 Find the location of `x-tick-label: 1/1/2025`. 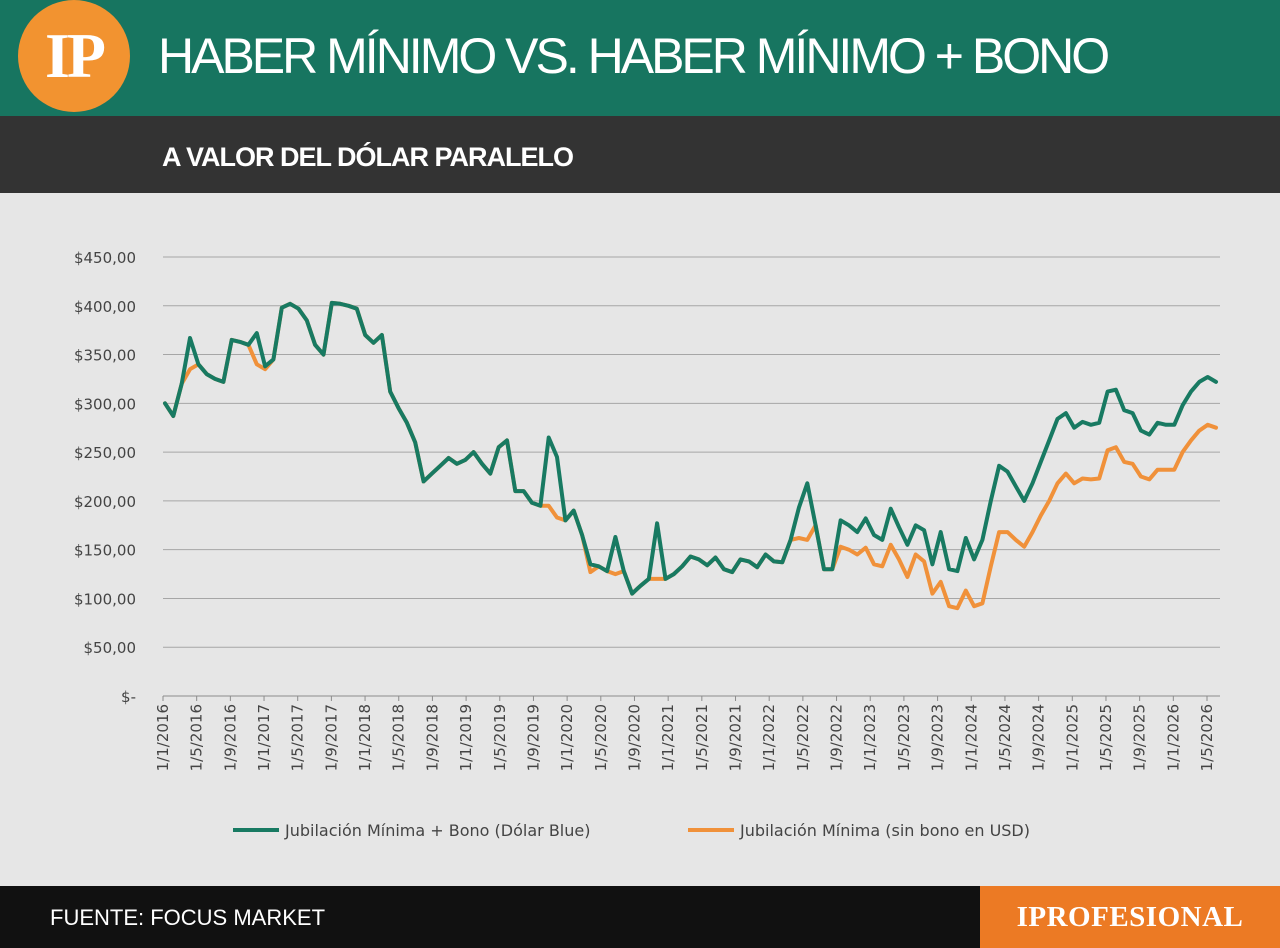

x-tick-label: 1/1/2025 is located at coordinates (1072, 737).